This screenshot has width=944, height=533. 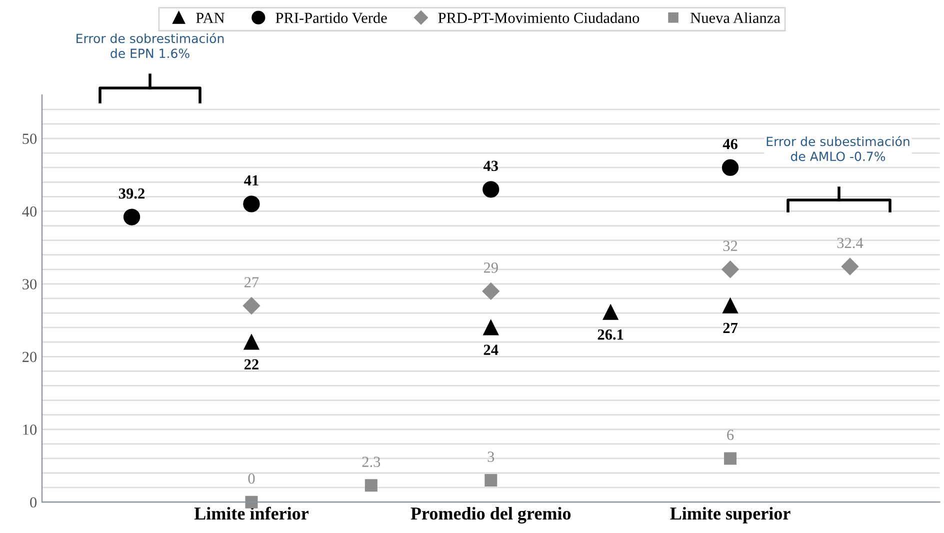 I want to click on text: Error de sobrestimación de EPN 1.6%, so click(x=150, y=45).